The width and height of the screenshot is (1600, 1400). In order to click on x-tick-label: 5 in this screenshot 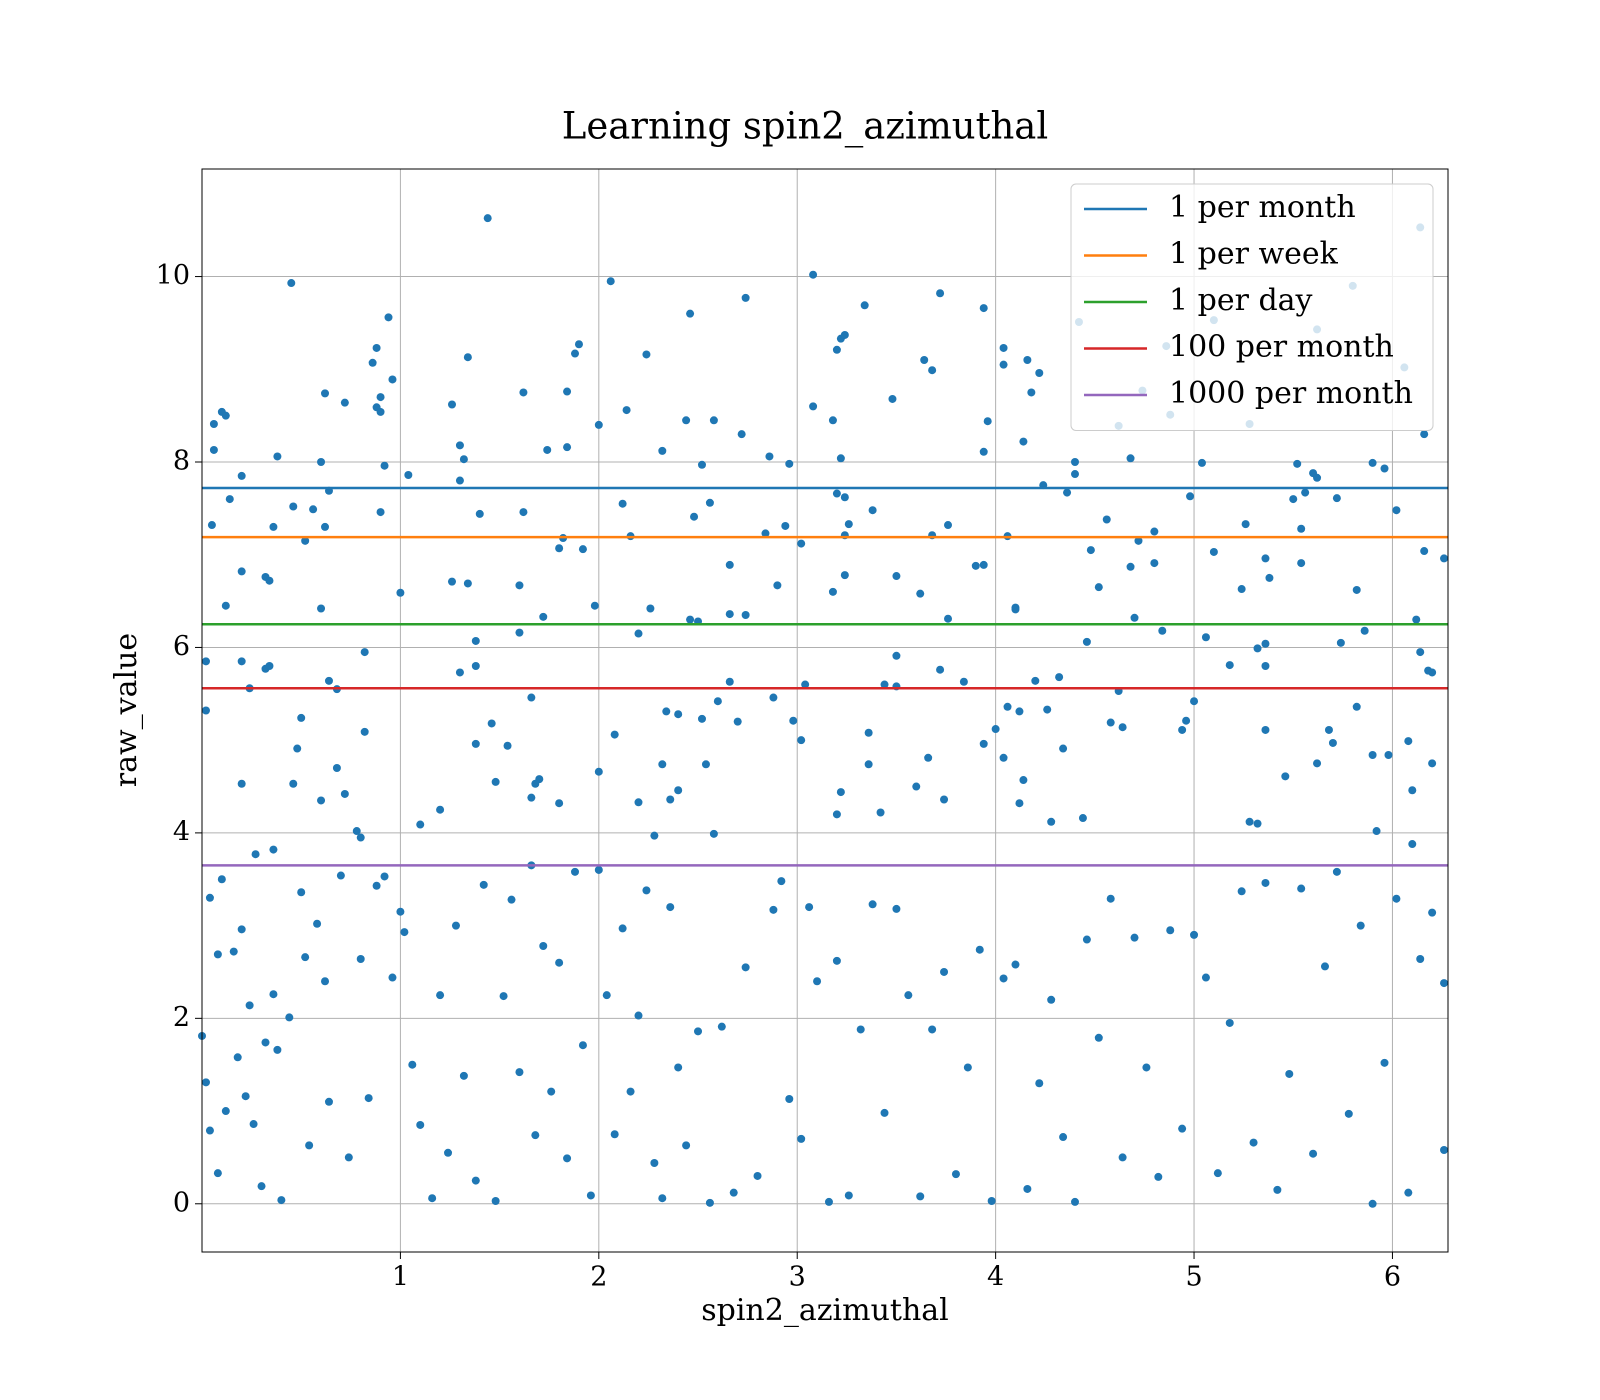, I will do `click(1193, 1277)`.